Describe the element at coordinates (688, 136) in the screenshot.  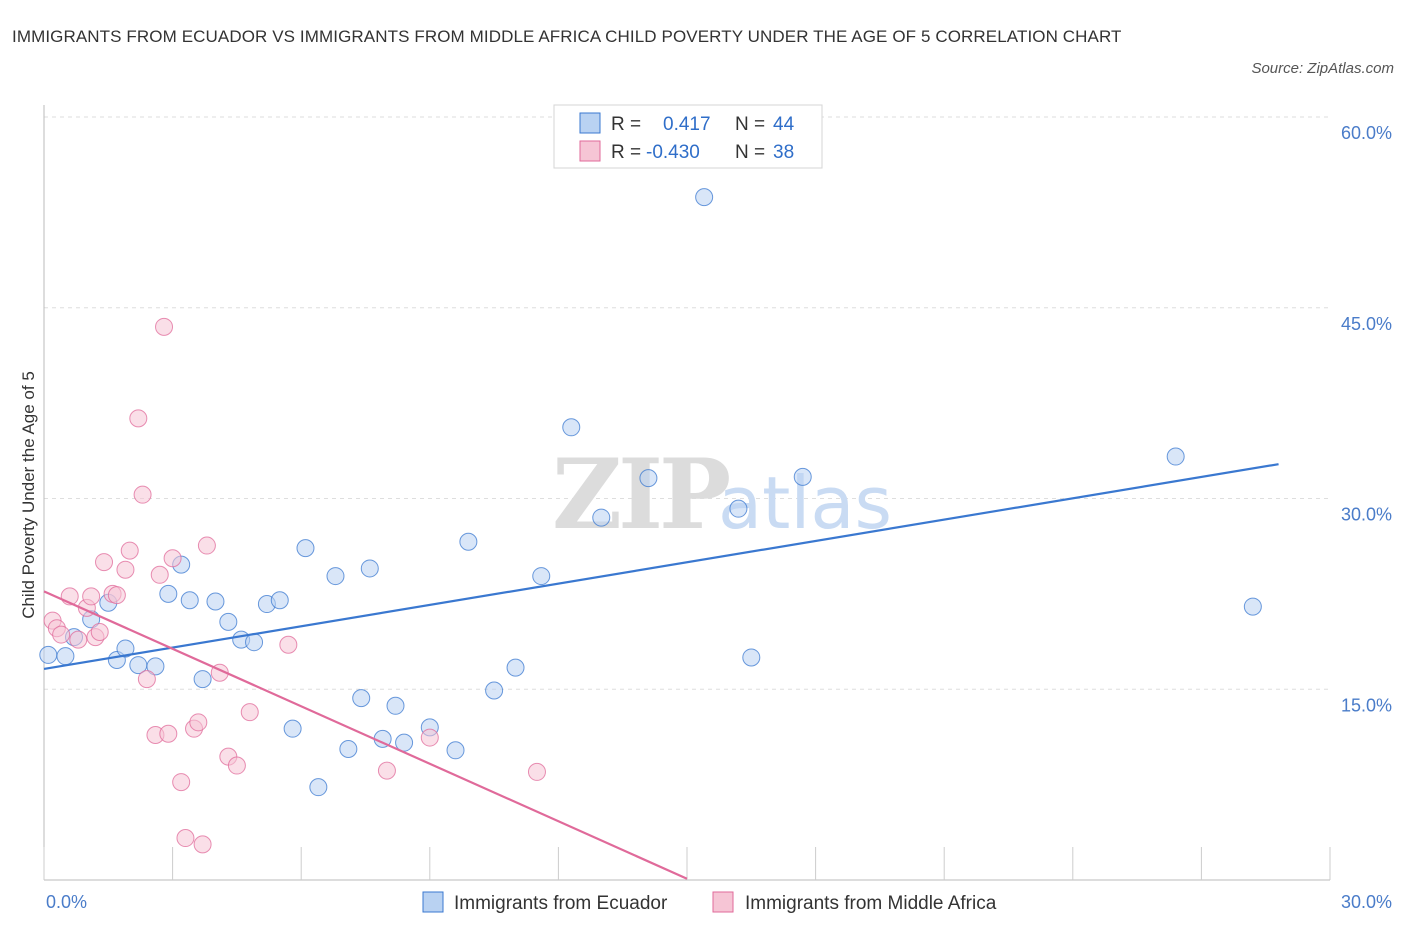
I see `stats-legend: R = 0.417 N = 44 R = -0.430 N = 38` at that location.